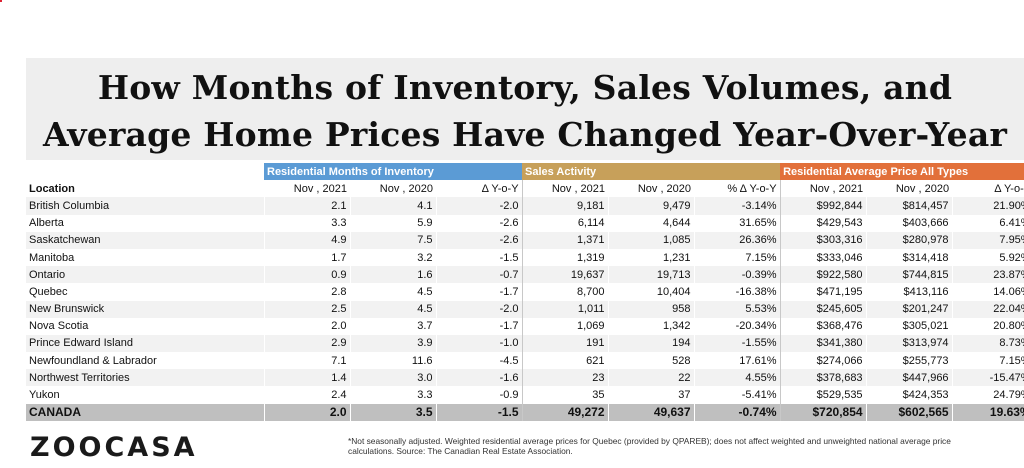 The height and width of the screenshot is (468, 1024). I want to click on value-cell: 528, so click(651, 361).